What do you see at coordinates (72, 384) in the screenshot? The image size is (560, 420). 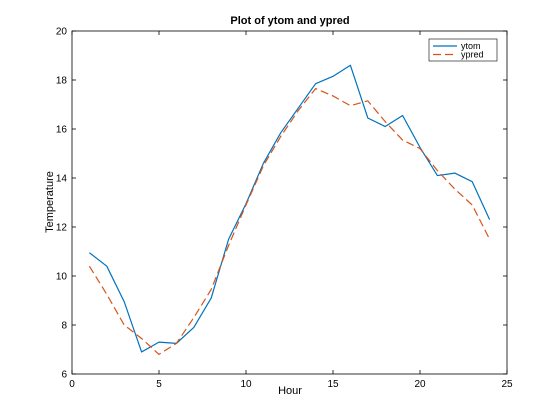 I see `x-tick-label: 0` at bounding box center [72, 384].